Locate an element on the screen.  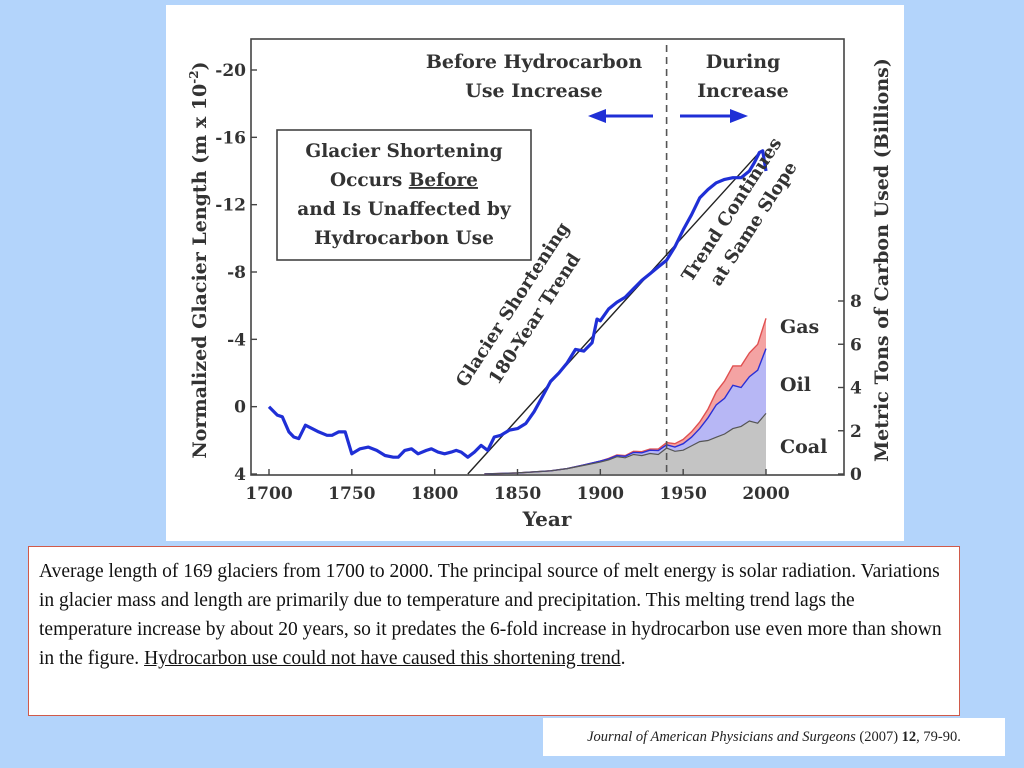
coal-area is located at coordinates (625, 443).